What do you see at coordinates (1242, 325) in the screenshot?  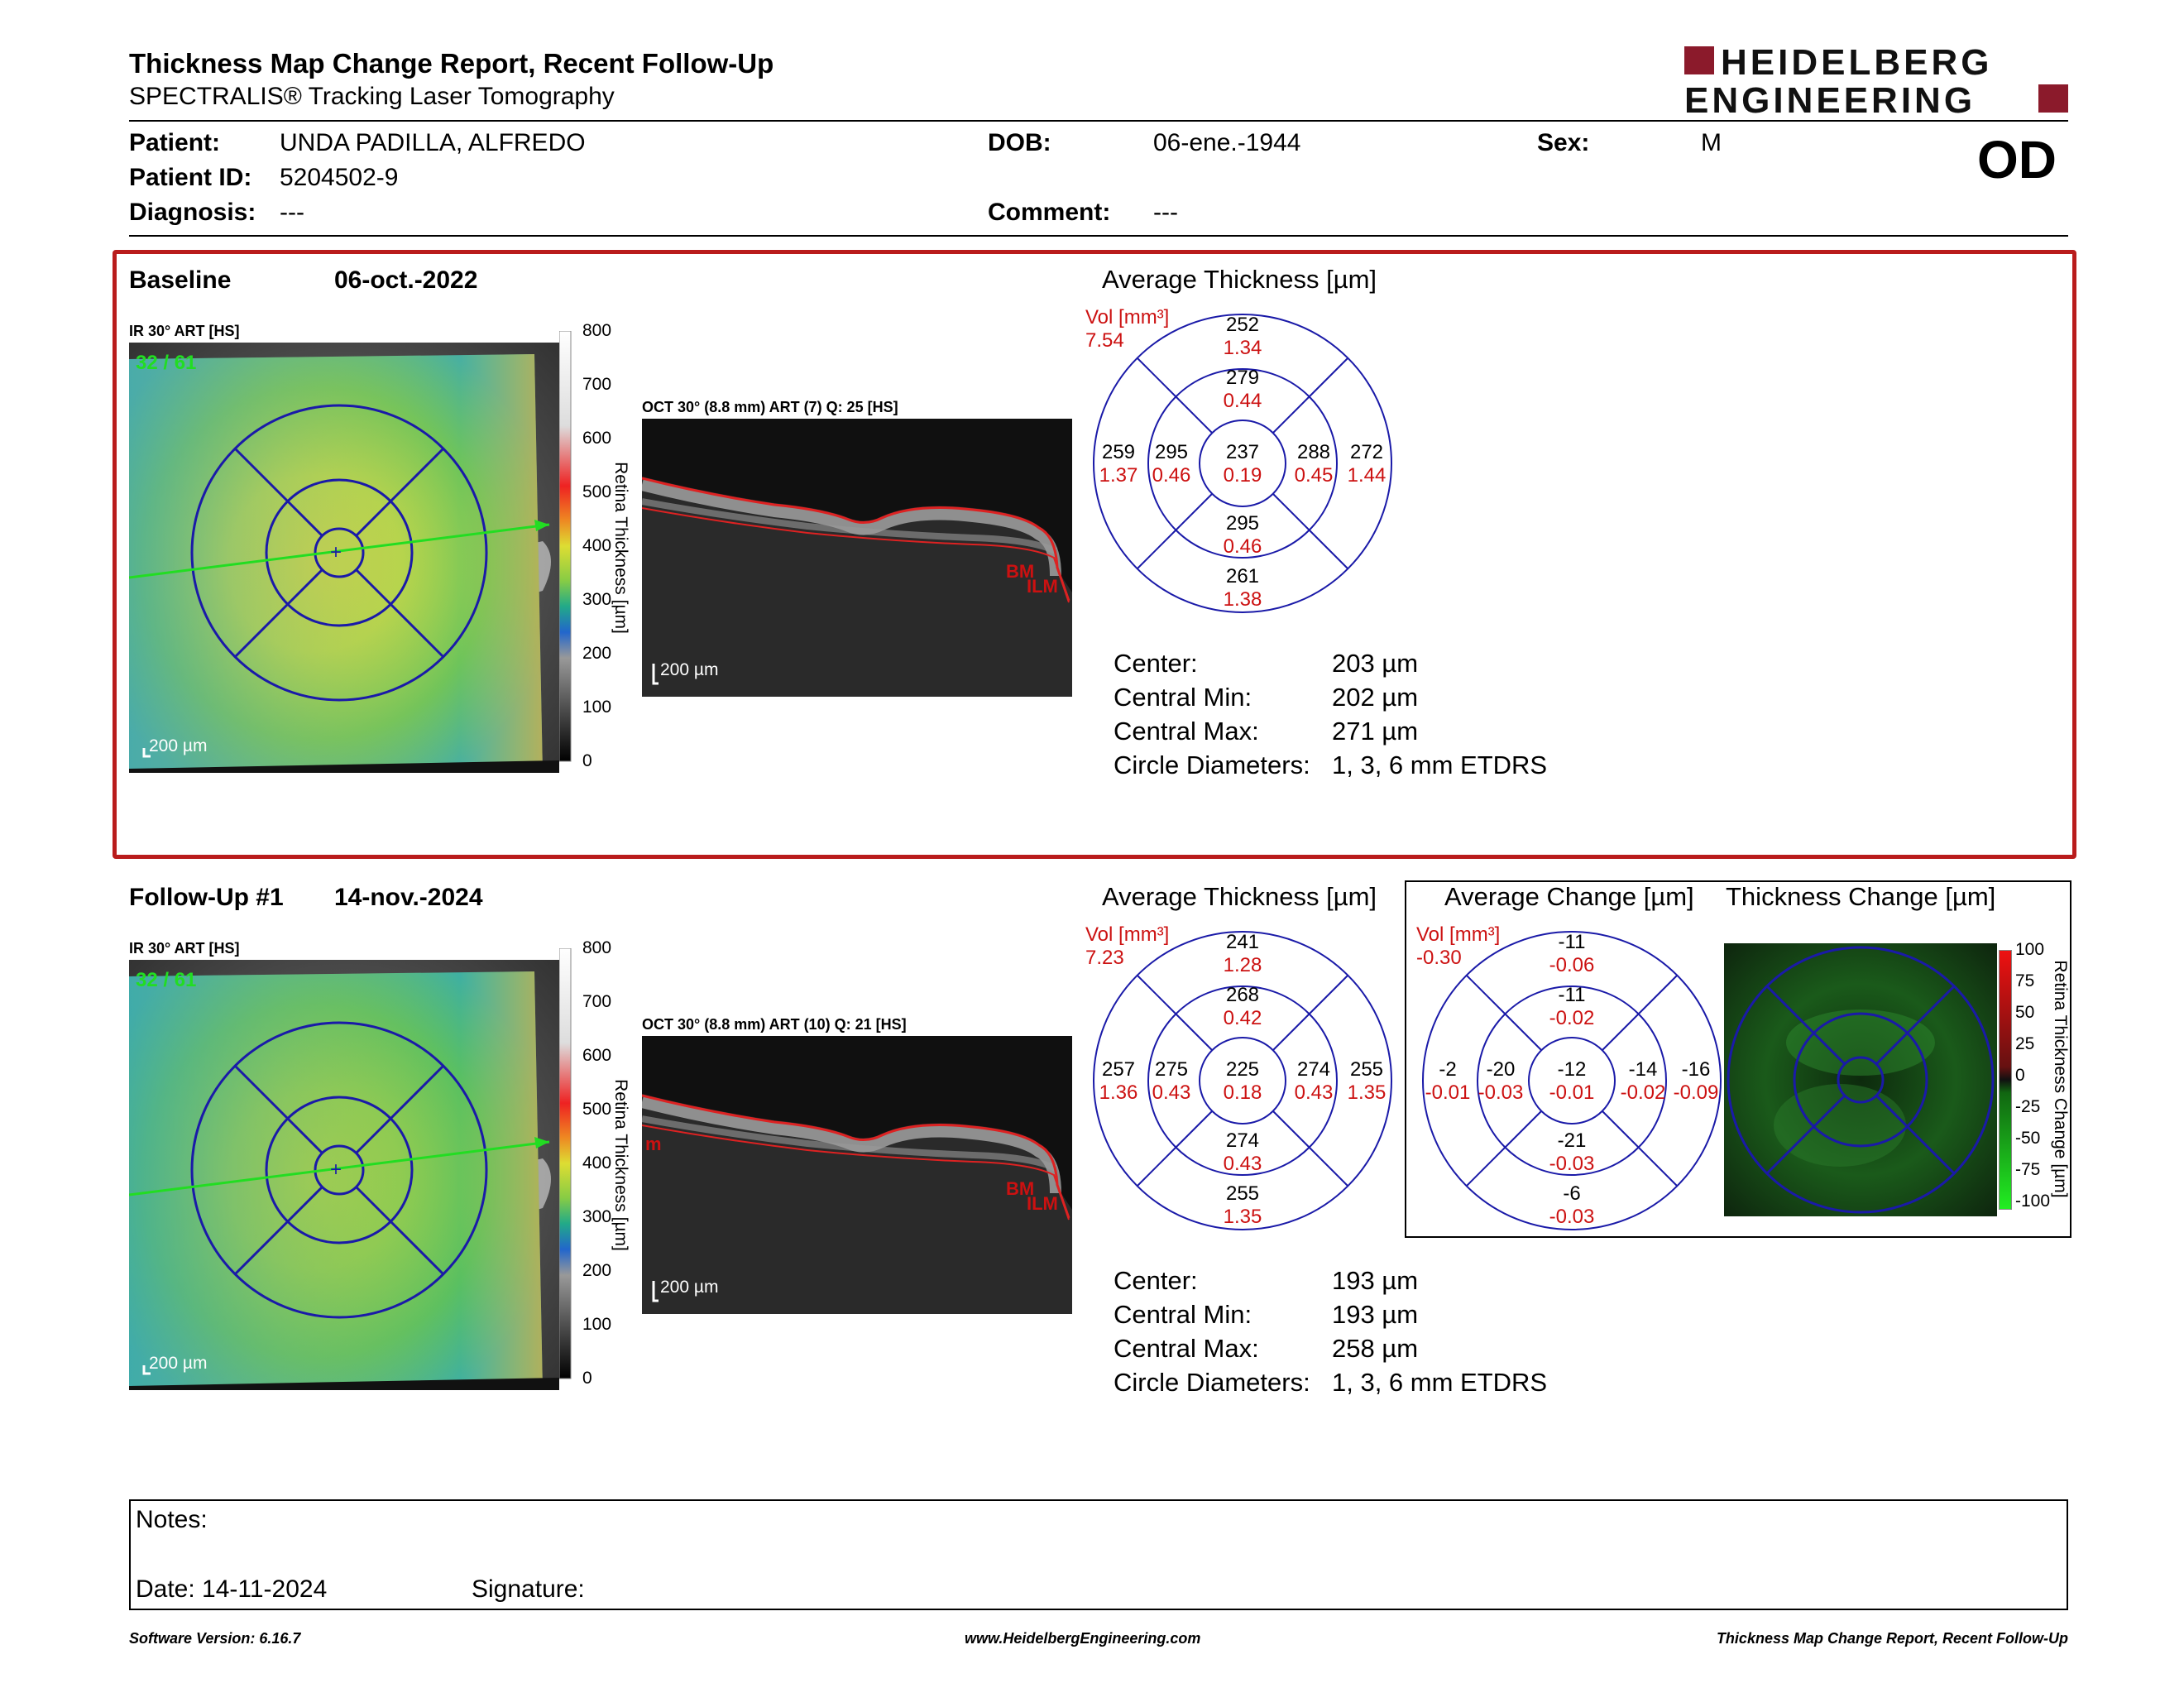 I see `bl-outer-sup-t: 252` at bounding box center [1242, 325].